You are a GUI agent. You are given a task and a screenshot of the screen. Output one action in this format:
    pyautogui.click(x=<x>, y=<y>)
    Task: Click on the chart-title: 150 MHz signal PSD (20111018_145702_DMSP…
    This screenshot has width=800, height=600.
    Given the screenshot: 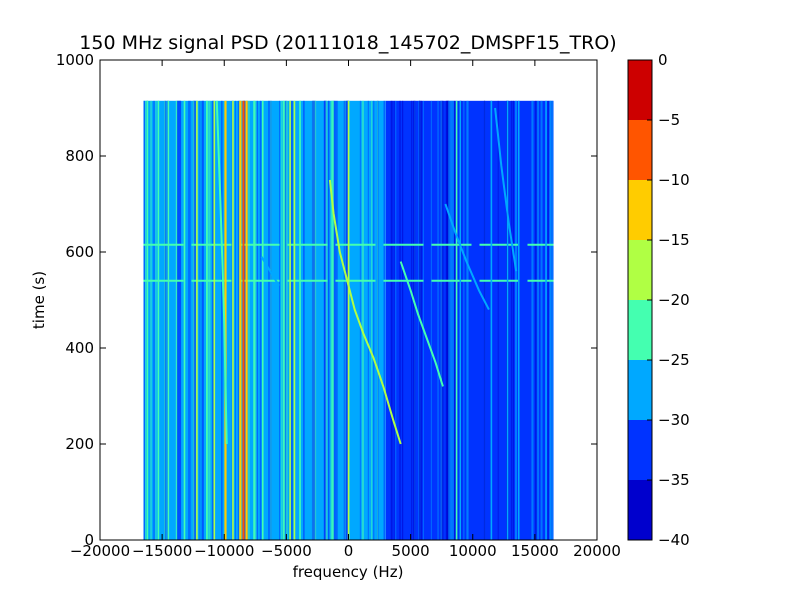 What is the action you would take?
    pyautogui.click(x=347, y=43)
    